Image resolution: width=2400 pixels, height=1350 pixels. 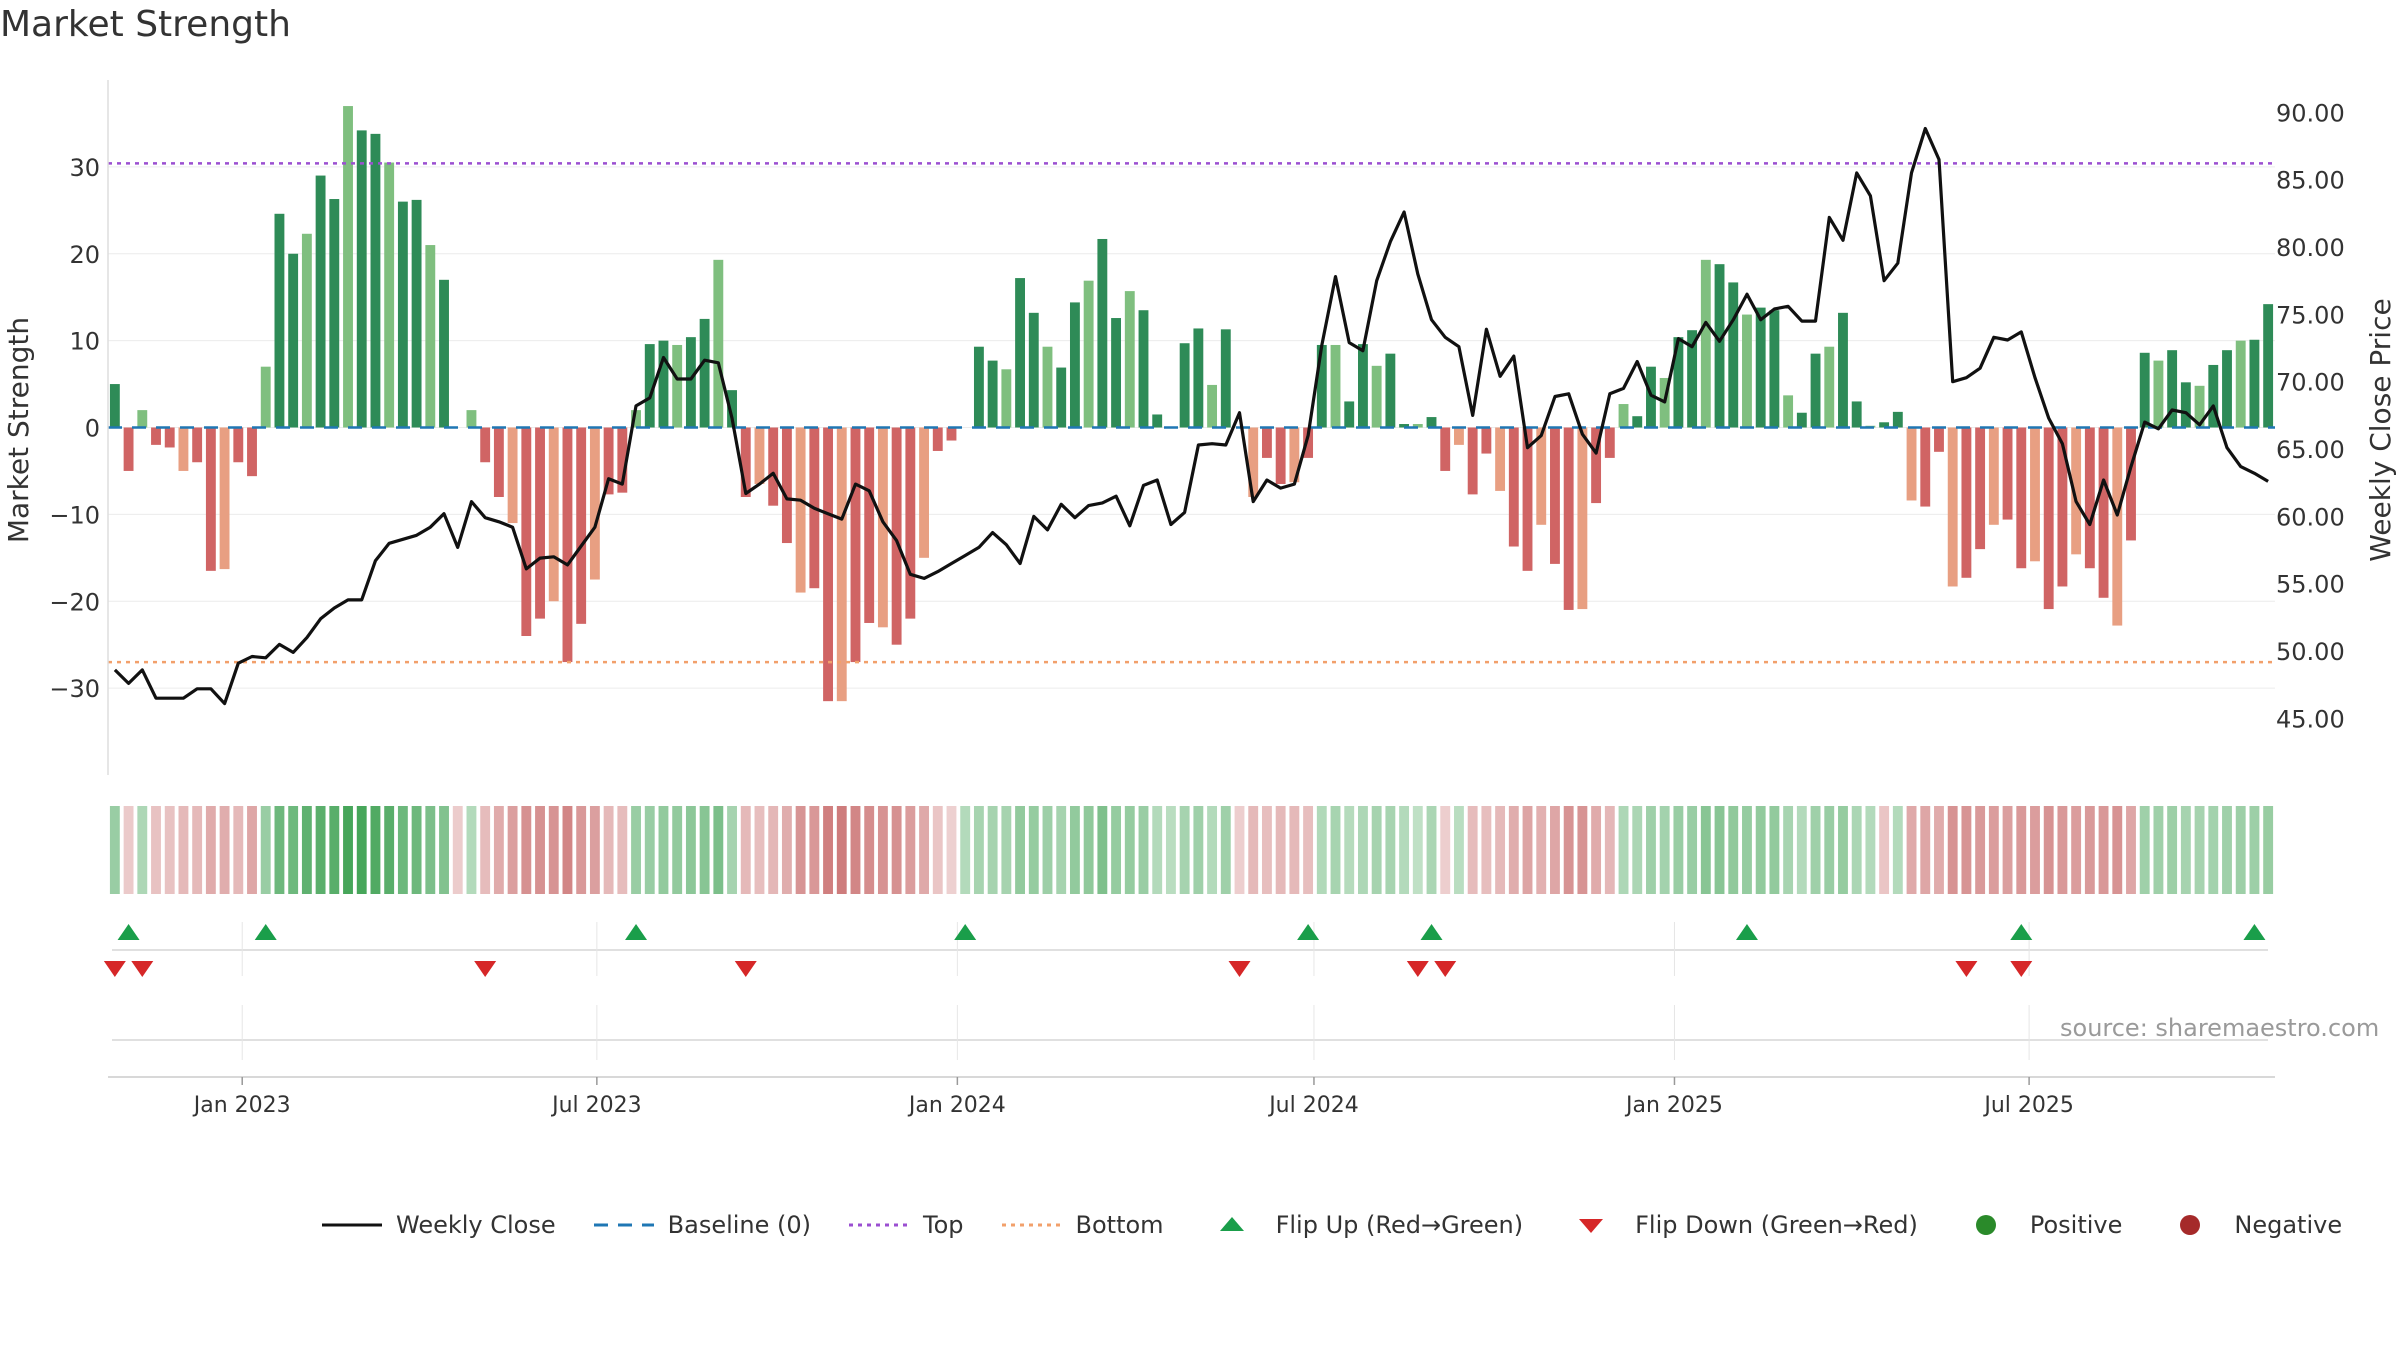 What do you see at coordinates (2310, 719) in the screenshot?
I see `y-right-tick-label: 45.00` at bounding box center [2310, 719].